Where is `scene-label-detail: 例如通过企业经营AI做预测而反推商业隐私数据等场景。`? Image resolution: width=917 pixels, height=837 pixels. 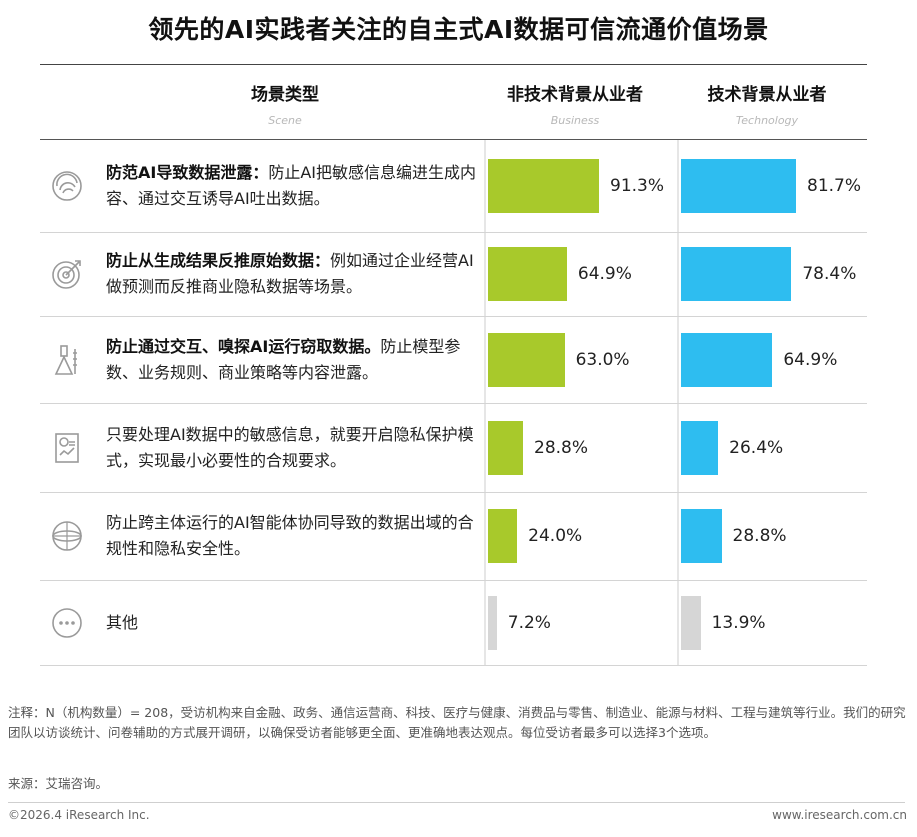
scene-label-detail: 例如通过企业经营AI做预测而反推商业隐私数据等场景。 is located at coordinates (290, 273).